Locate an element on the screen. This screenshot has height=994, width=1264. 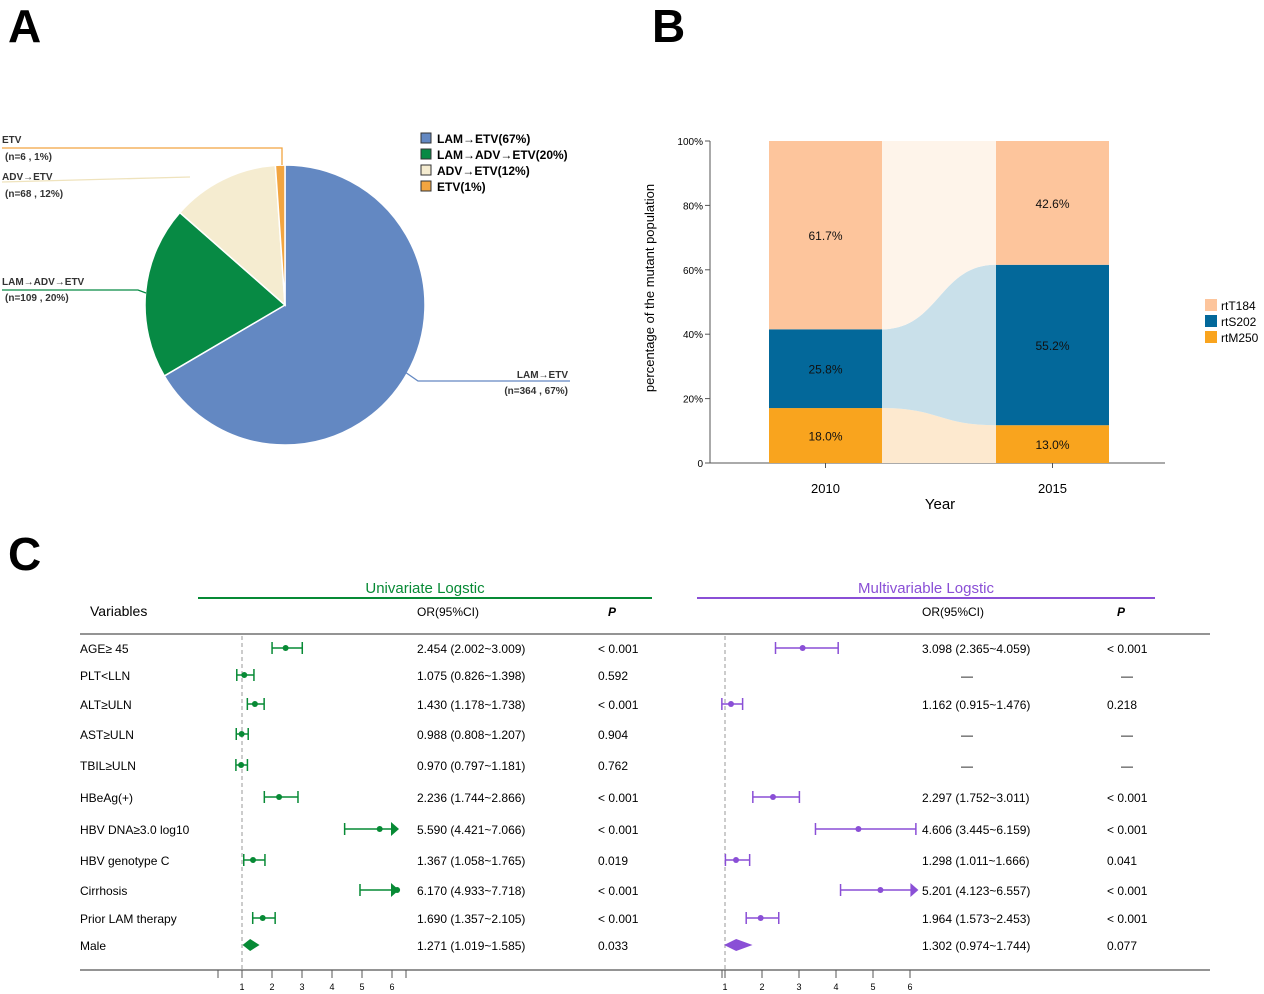
or-ci-value: 1.075 (0.826~1.398) is located at coordinates (471, 676).